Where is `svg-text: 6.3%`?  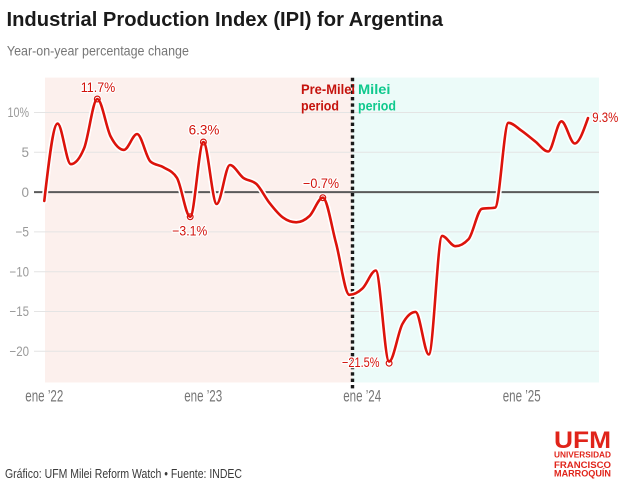 svg-text: 6.3% is located at coordinates (204, 129).